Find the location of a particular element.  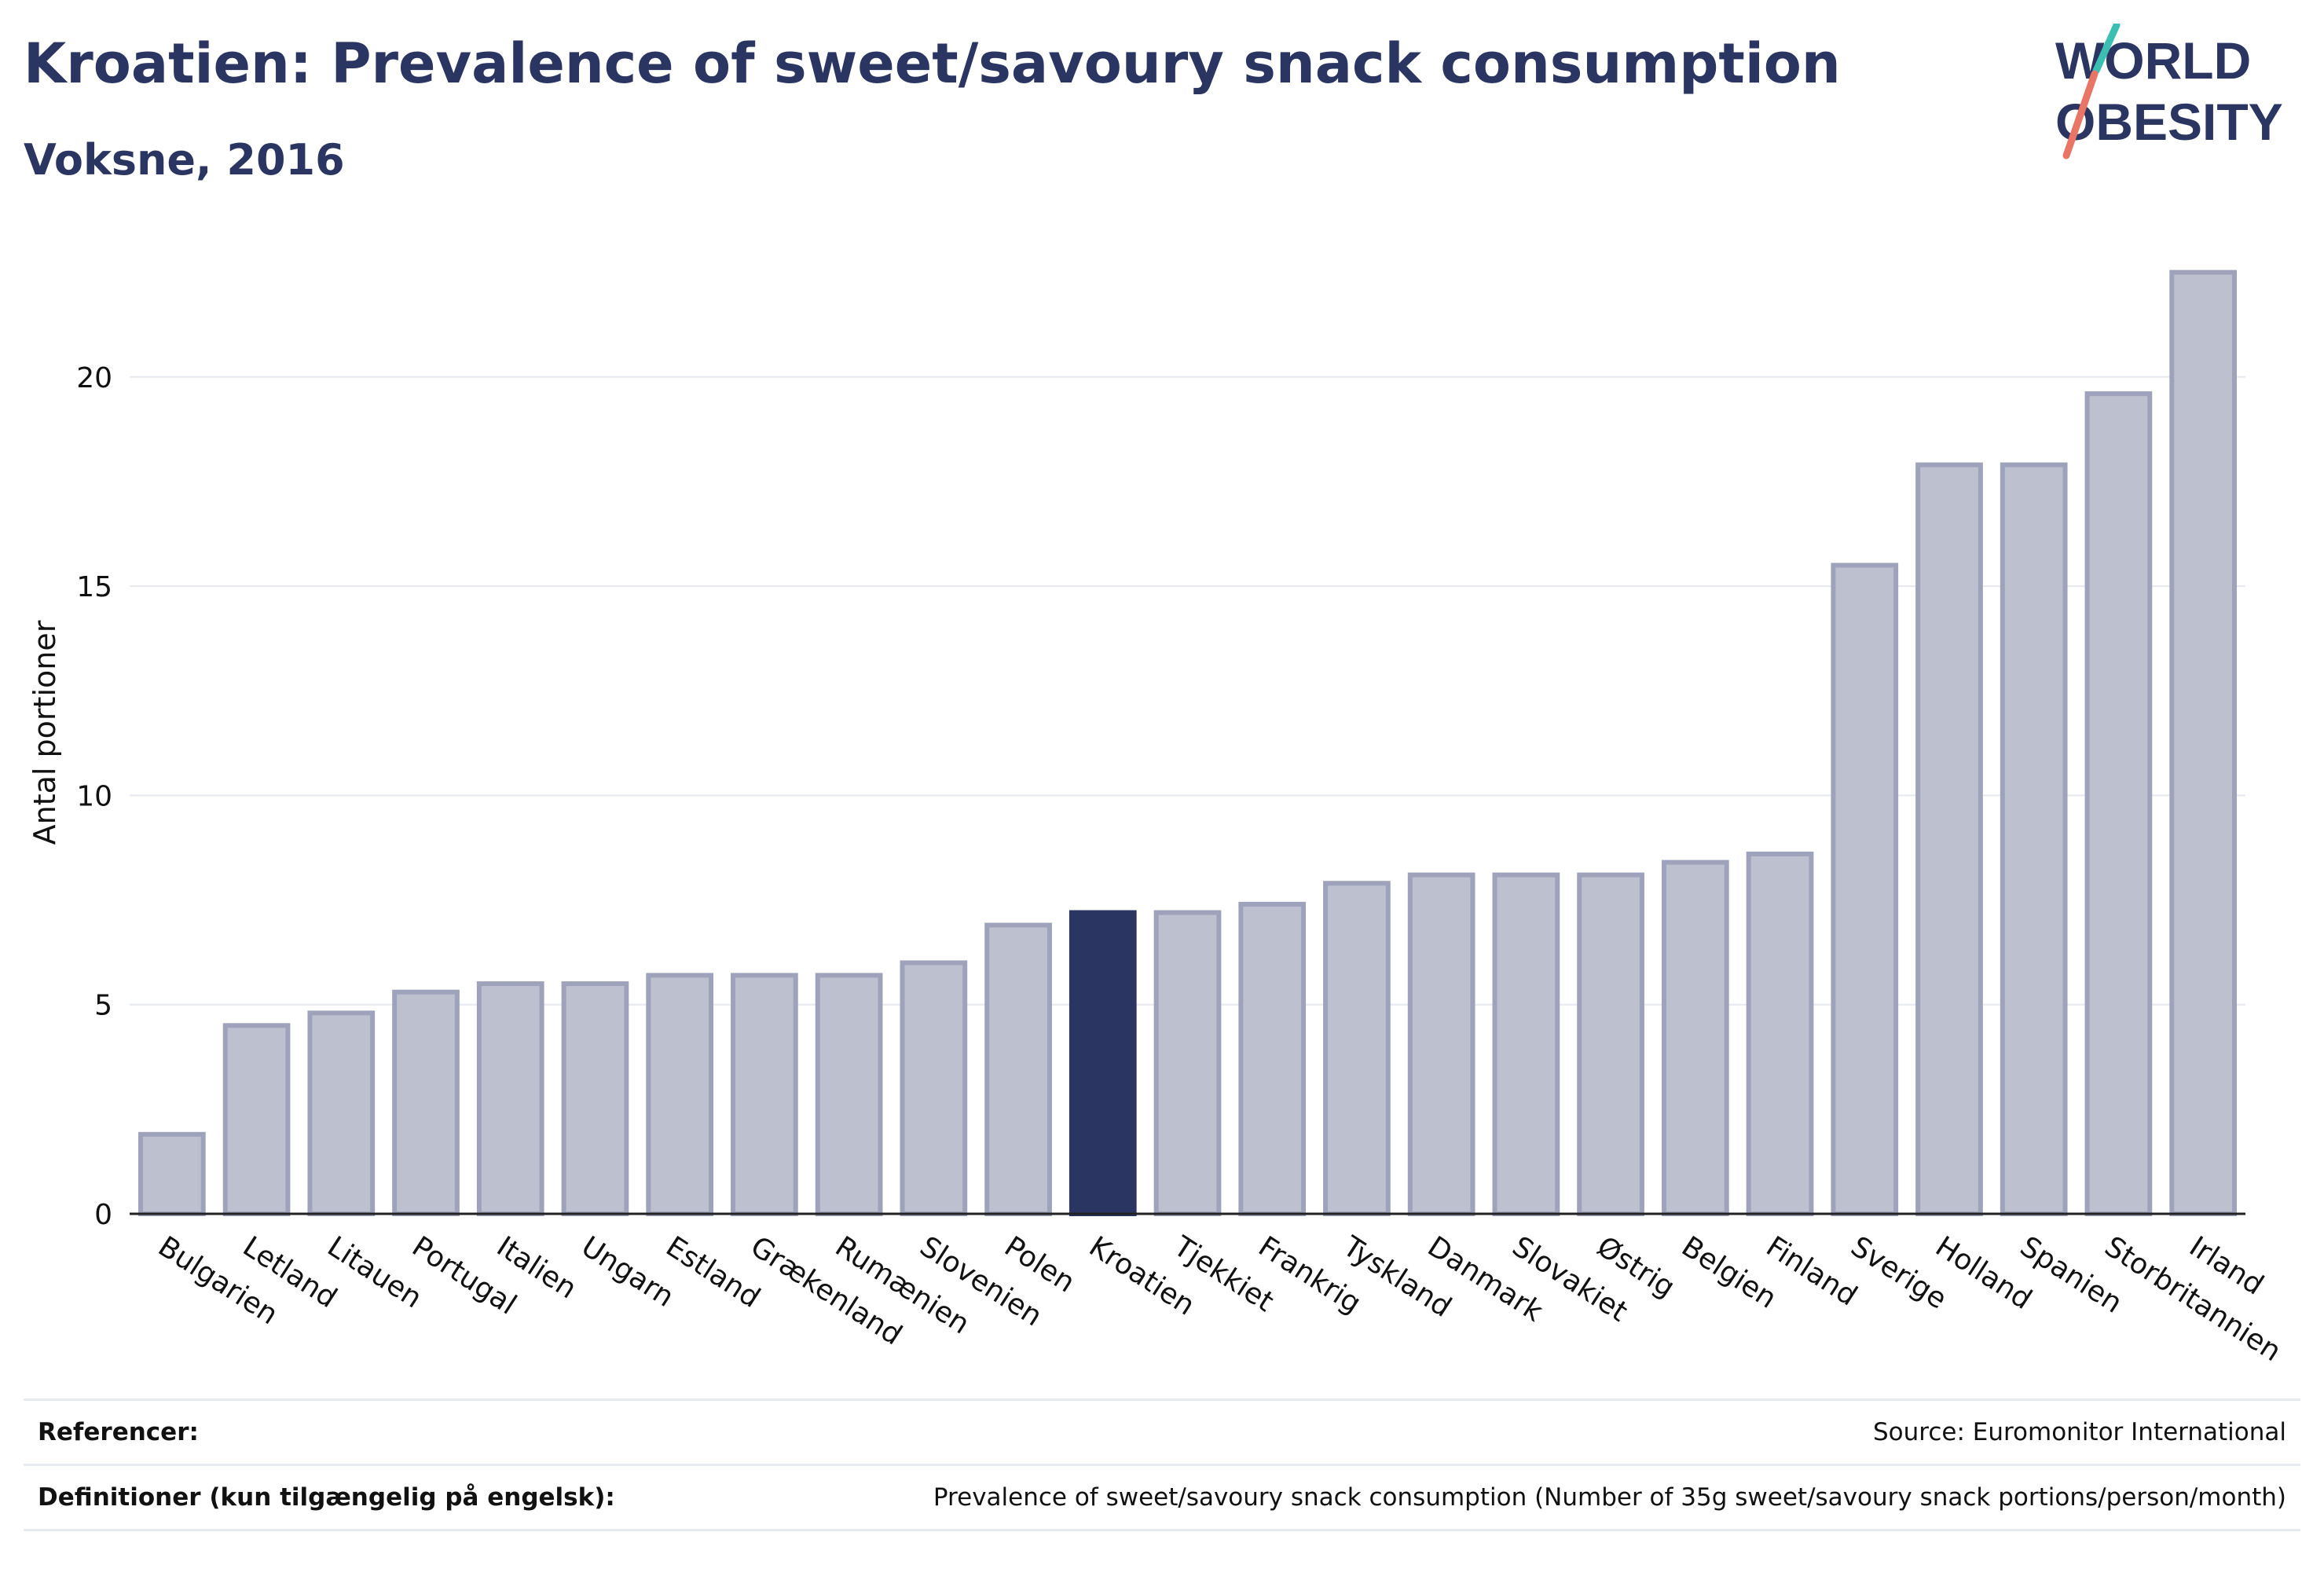

x-tick-label: Sverige is located at coordinates (1898, 1273).